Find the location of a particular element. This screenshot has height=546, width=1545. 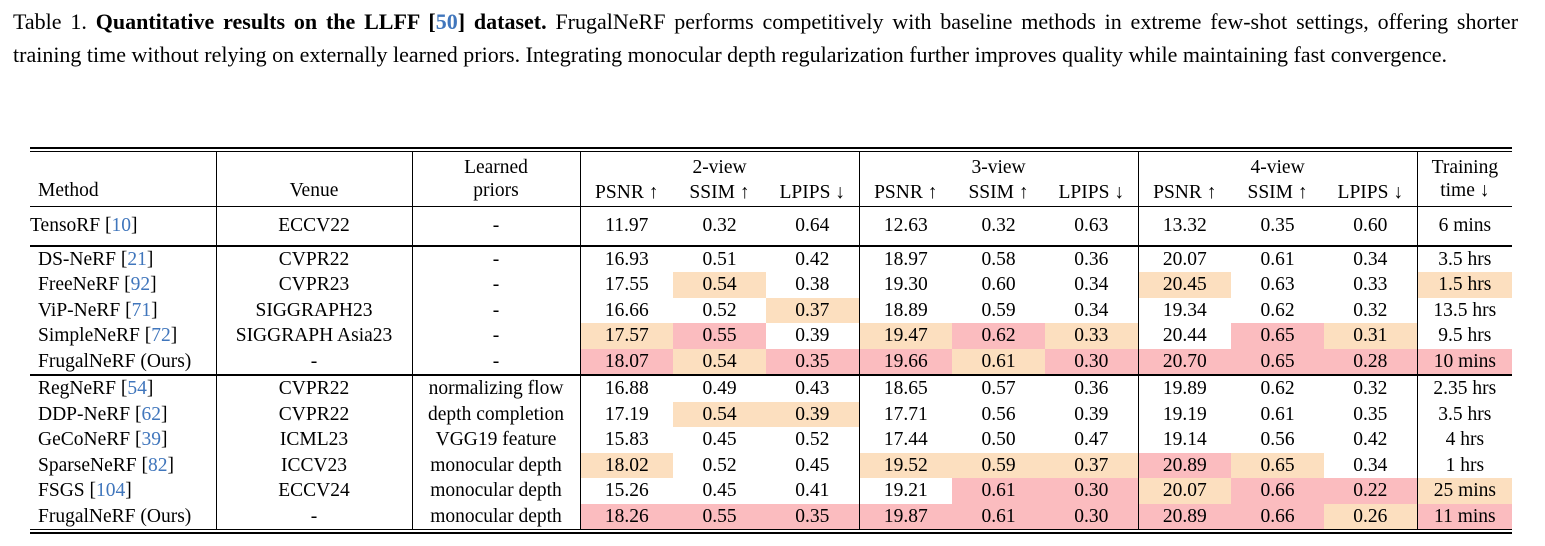

header-3view: 3-view is located at coordinates (998, 165).